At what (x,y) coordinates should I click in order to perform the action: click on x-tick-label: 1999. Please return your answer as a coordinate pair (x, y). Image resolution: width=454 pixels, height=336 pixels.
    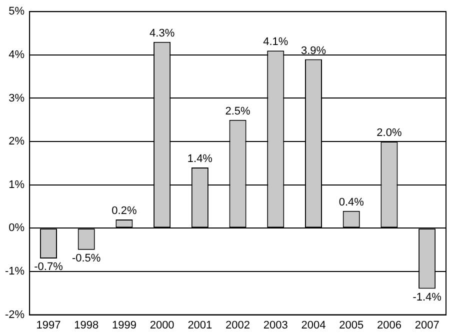
    Looking at the image, I should click on (124, 325).